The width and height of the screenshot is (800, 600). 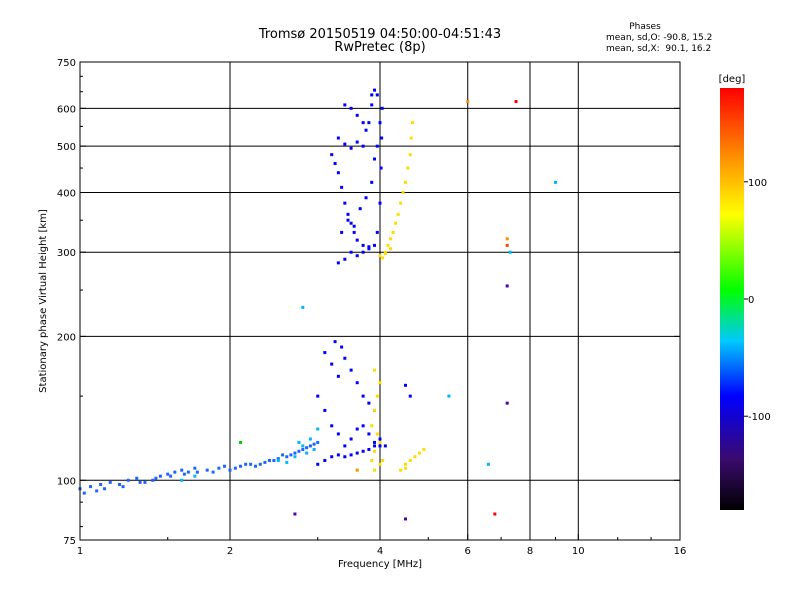 I want to click on chart-title: Tromsø 20150519 04:50:00-04:51:43, so click(x=380, y=34).